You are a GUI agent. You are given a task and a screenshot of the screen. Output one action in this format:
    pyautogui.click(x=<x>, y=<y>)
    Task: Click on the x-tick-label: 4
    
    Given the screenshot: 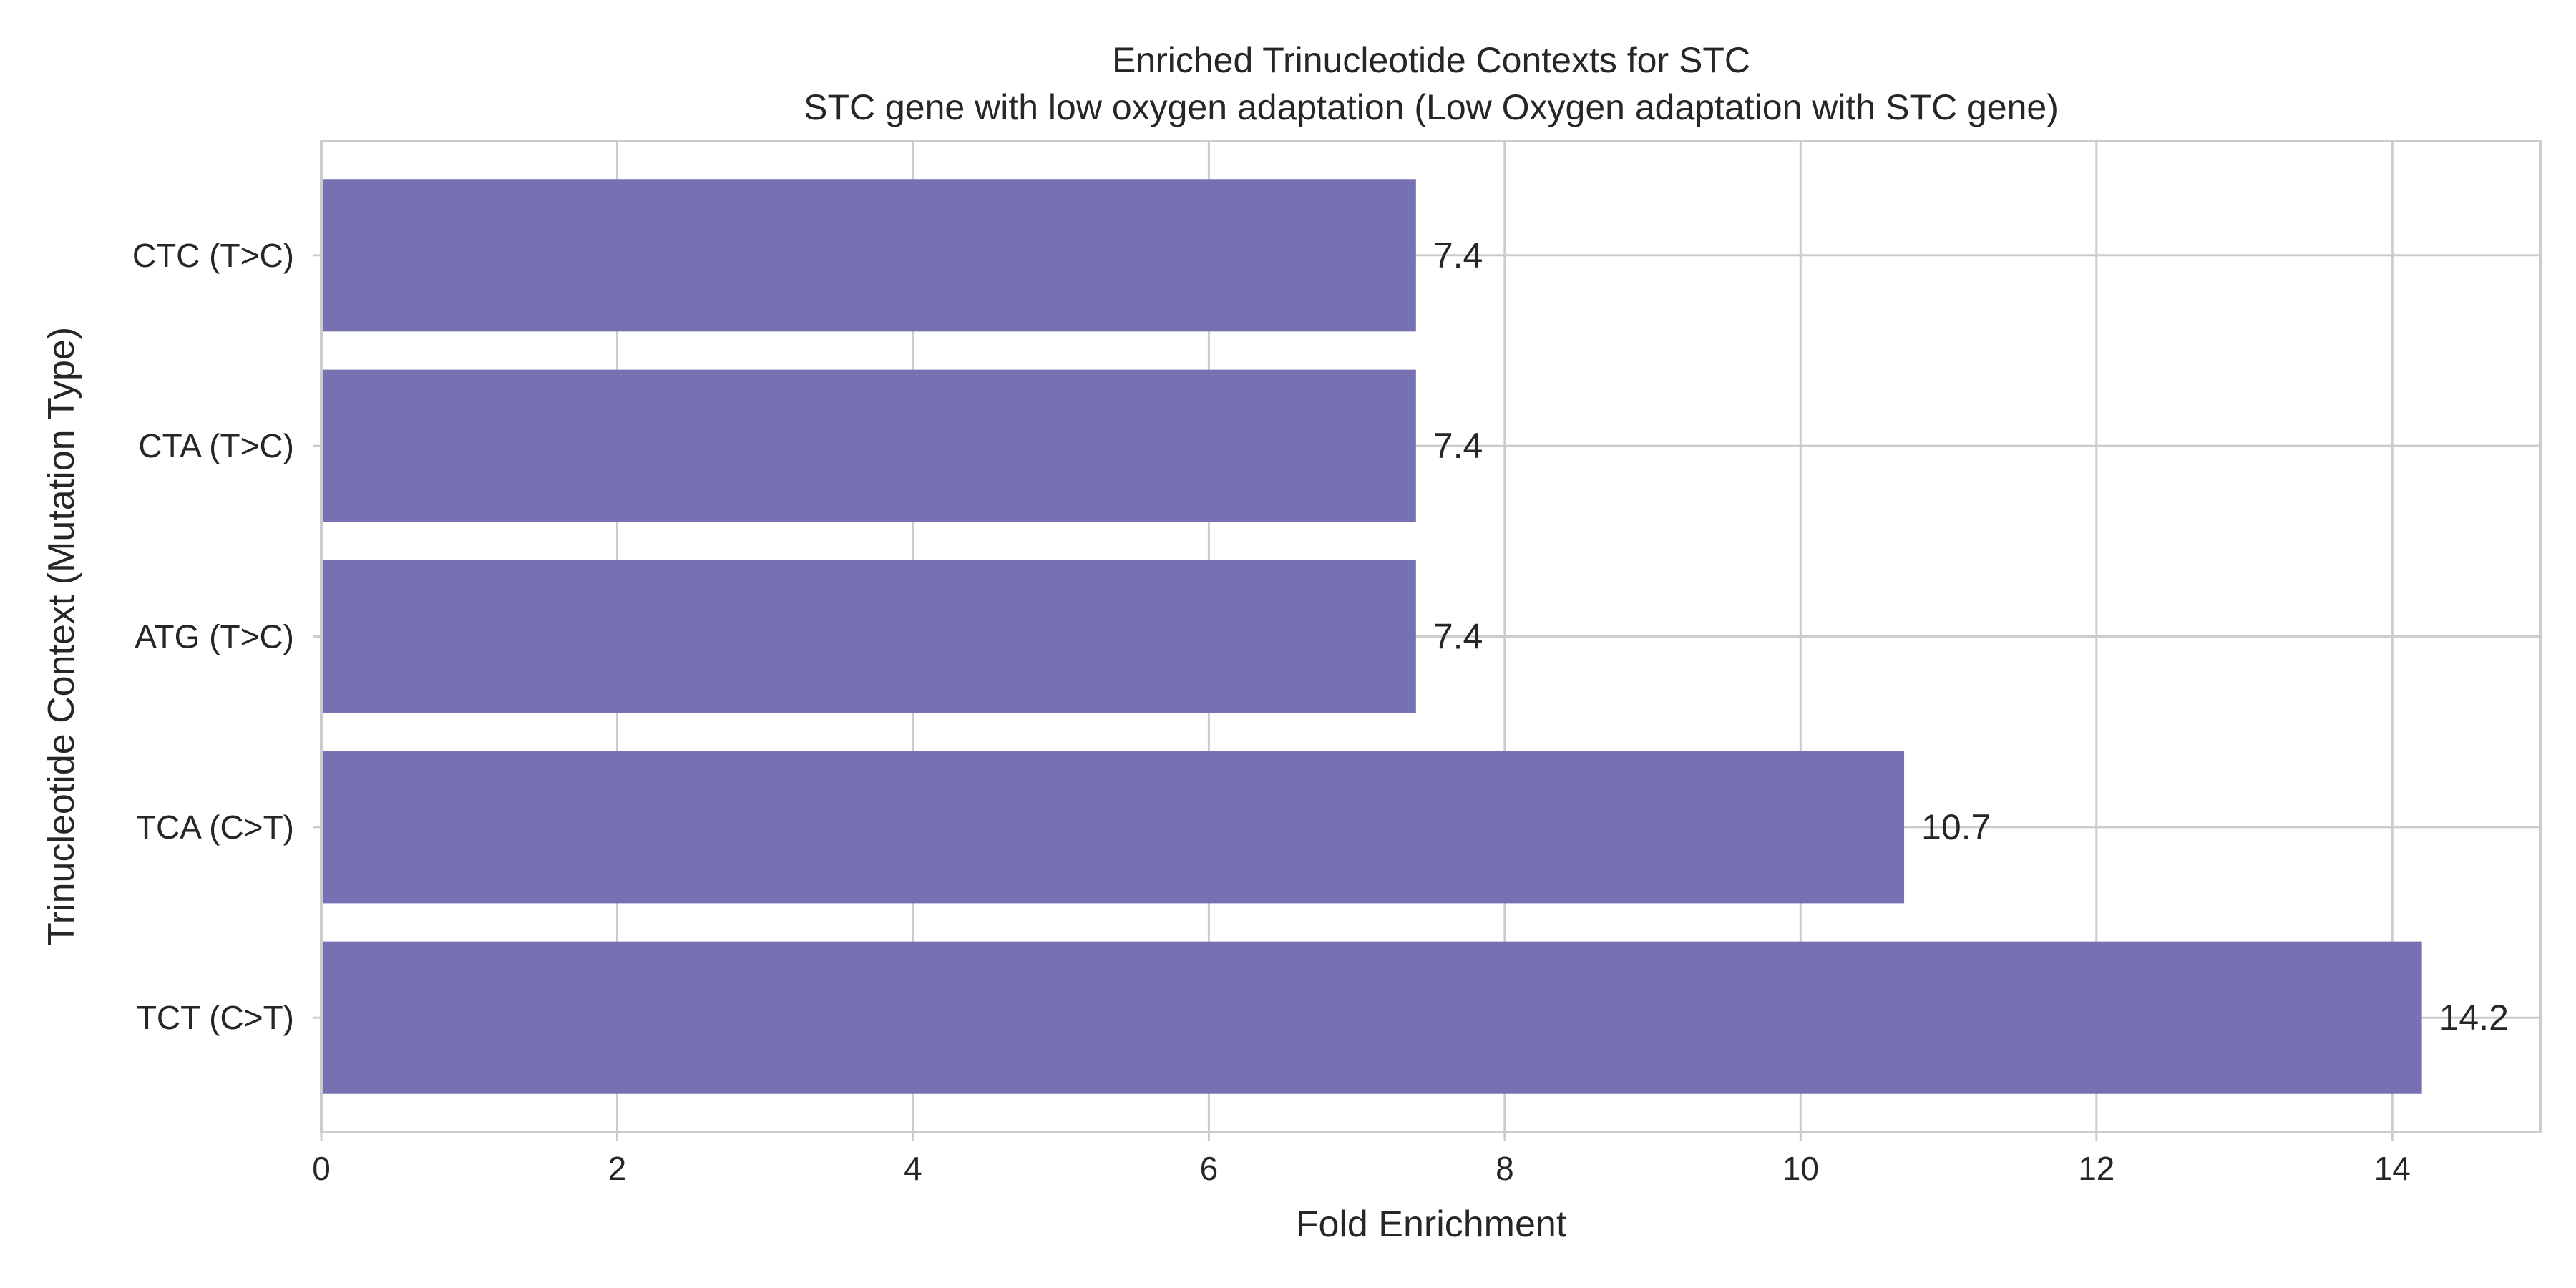 What is the action you would take?
    pyautogui.click(x=913, y=1168)
    